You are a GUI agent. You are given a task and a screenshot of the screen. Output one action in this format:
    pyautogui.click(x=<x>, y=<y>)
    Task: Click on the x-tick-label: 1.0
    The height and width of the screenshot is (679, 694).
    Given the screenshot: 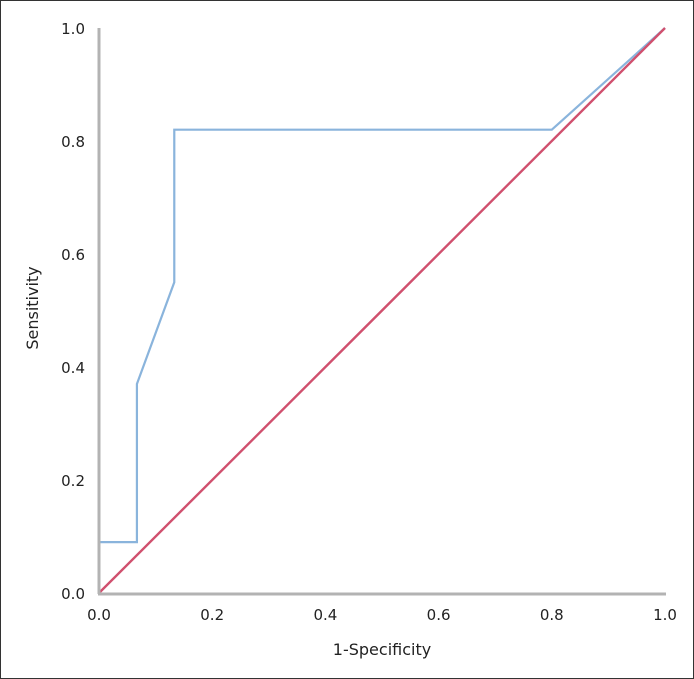 What is the action you would take?
    pyautogui.click(x=665, y=615)
    